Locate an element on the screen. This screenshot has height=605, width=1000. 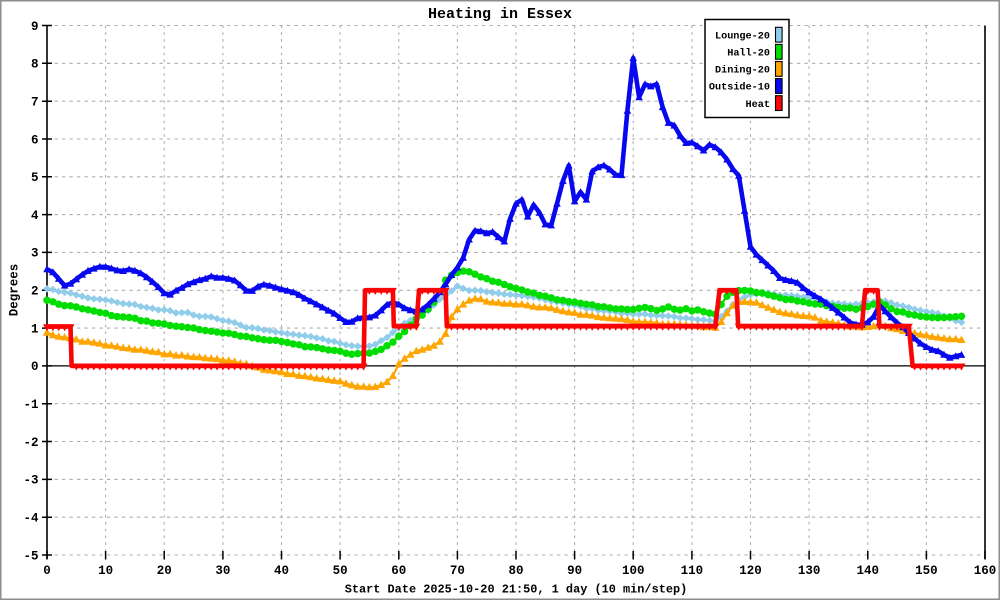
svg-text: 40 is located at coordinates (281, 571).